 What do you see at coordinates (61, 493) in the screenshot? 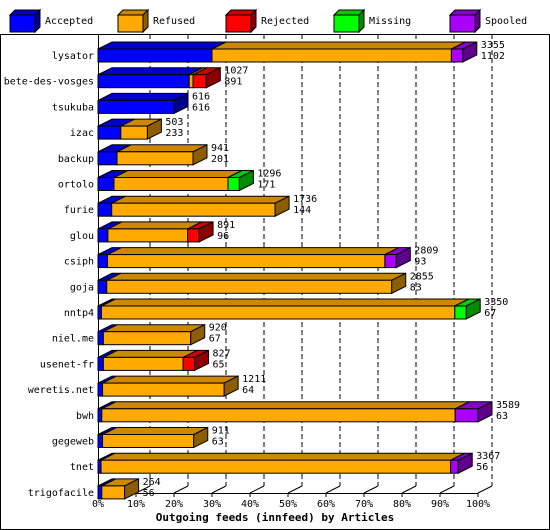
I see `category-label: trigofacile` at bounding box center [61, 493].